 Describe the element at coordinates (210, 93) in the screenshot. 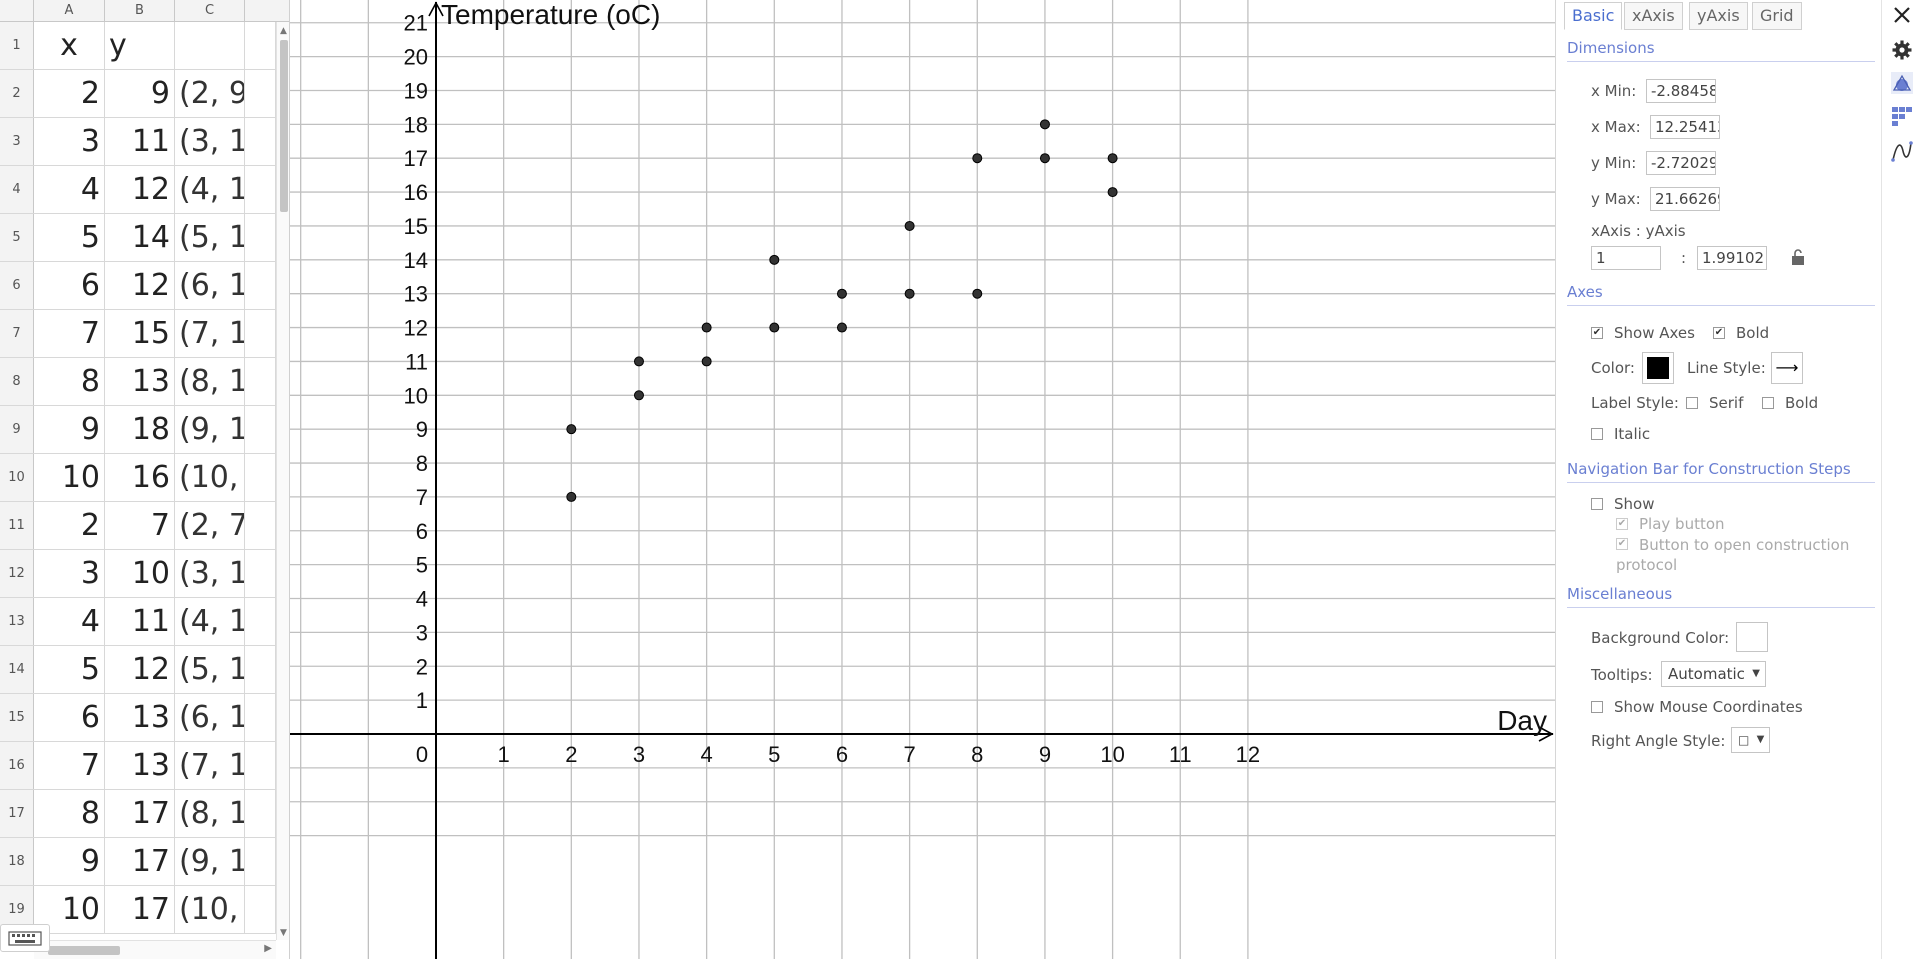

I see `cell-c: (2, 9` at that location.